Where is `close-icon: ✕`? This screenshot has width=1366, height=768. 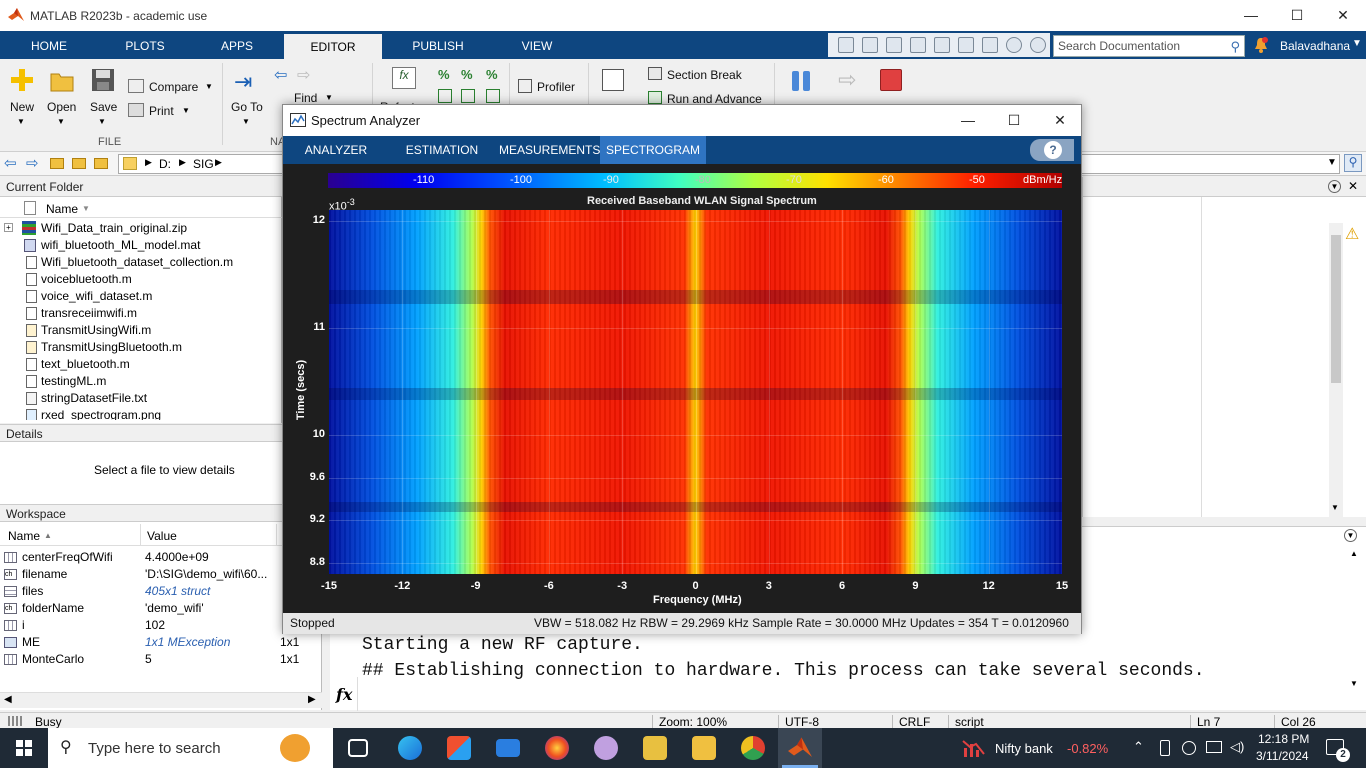
close-icon: ✕ is located at coordinates (1353, 186).